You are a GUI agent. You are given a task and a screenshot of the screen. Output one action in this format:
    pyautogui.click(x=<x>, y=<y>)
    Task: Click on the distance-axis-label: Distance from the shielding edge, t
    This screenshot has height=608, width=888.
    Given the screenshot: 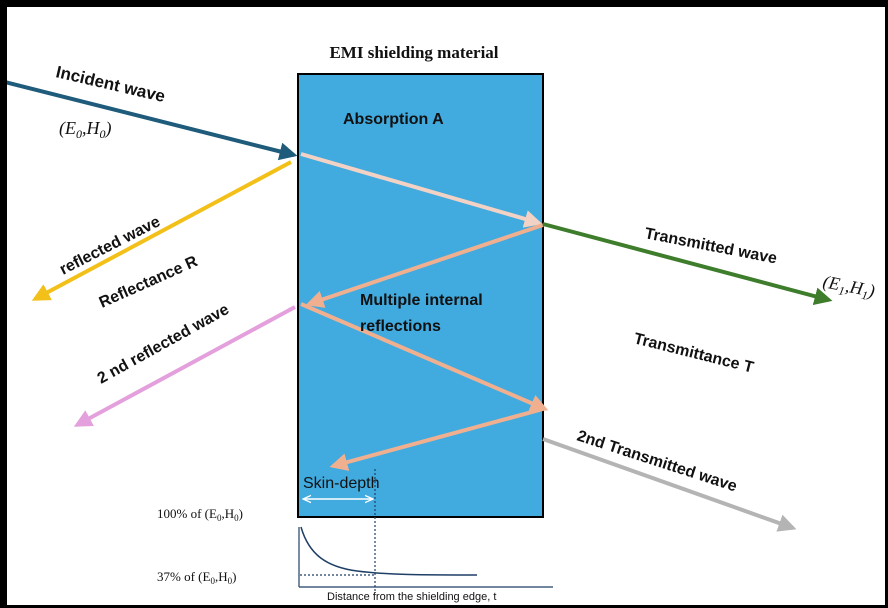 What is the action you would take?
    pyautogui.click(x=411, y=597)
    